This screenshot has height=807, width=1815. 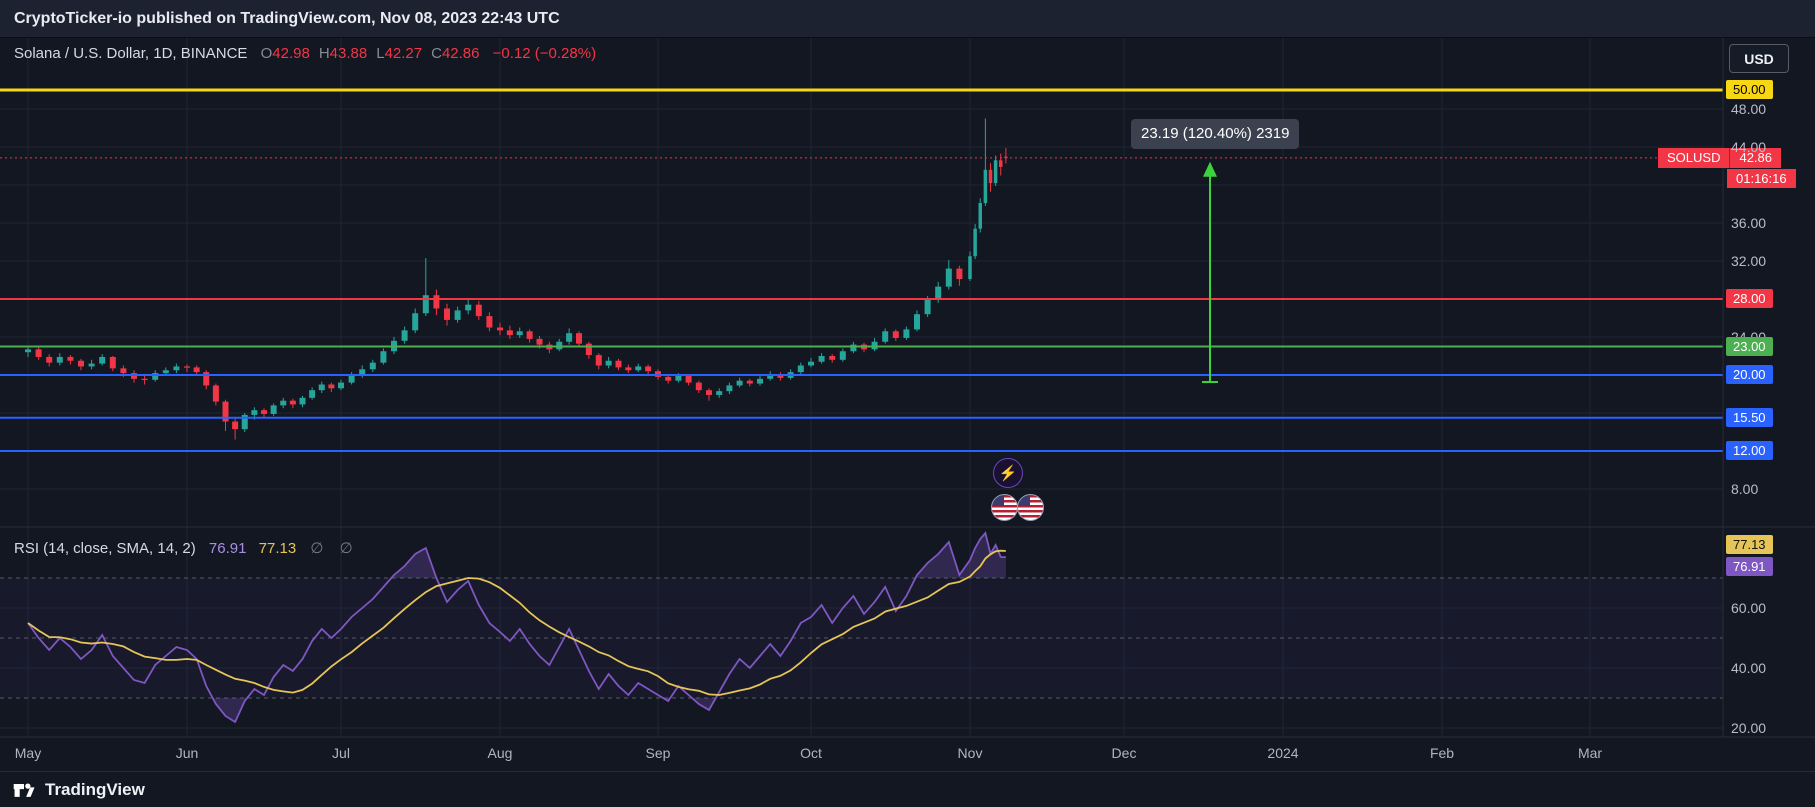 What do you see at coordinates (1442, 753) in the screenshot?
I see `time-label: Feb` at bounding box center [1442, 753].